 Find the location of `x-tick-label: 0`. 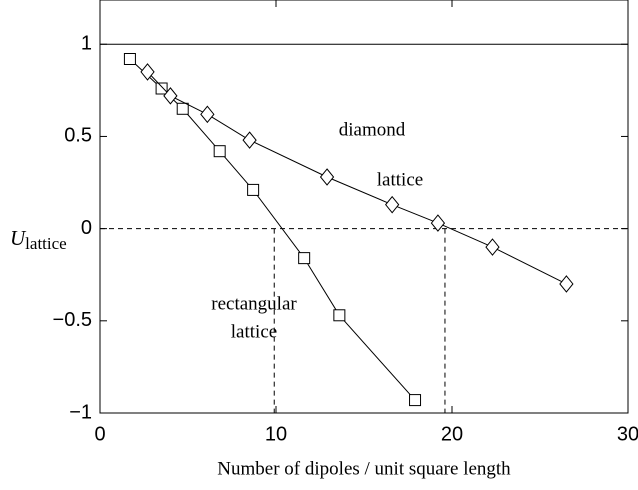

x-tick-label: 0 is located at coordinates (99, 434).